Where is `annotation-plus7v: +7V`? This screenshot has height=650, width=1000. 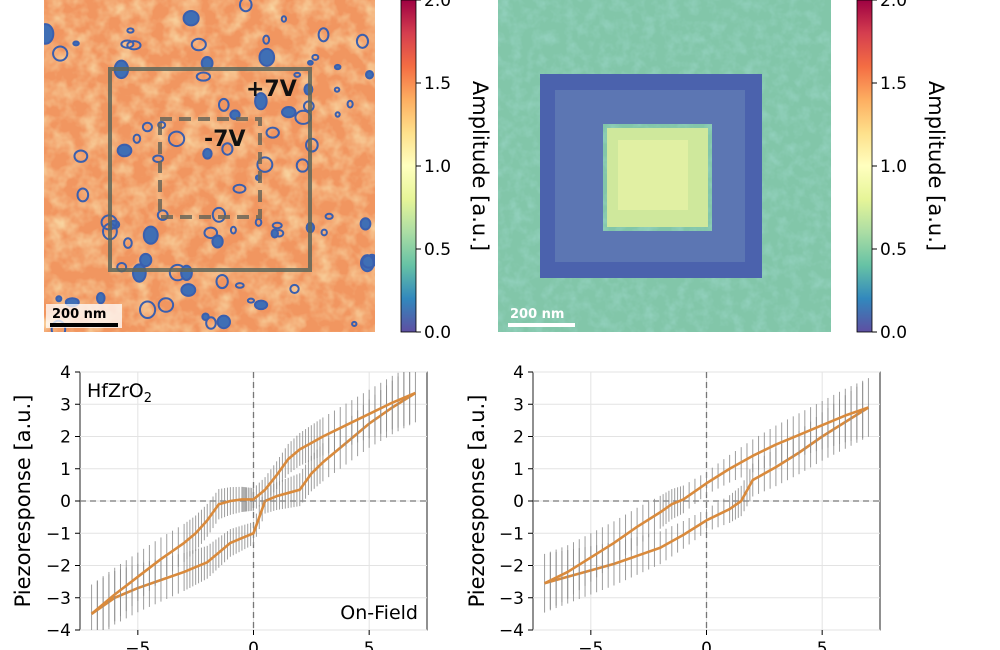
annotation-plus7v: +7V is located at coordinates (271, 89).